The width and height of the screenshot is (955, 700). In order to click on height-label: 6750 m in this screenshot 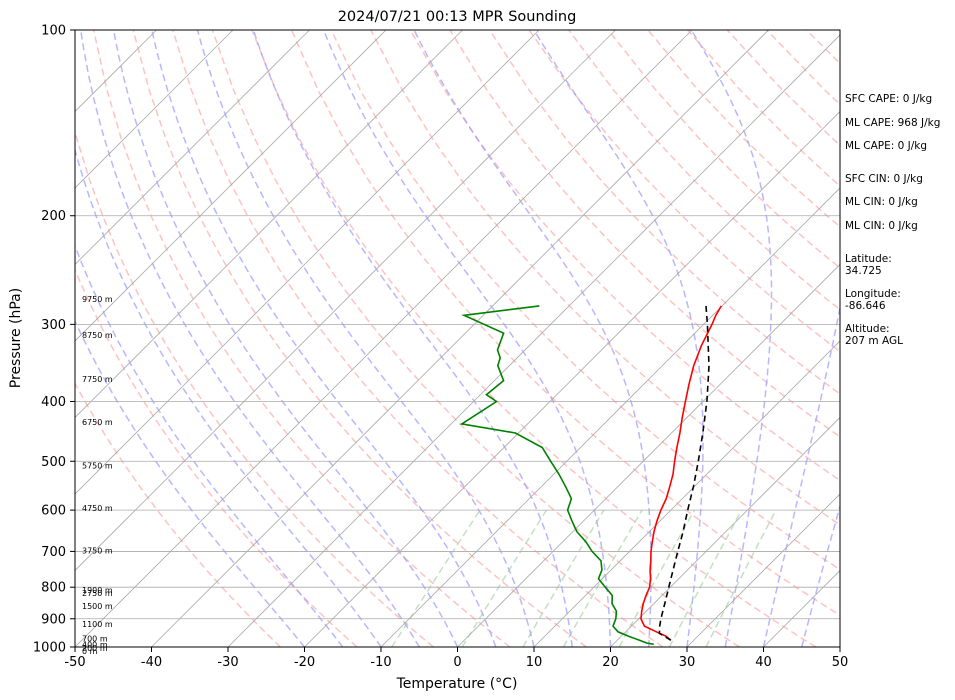, I will do `click(97, 422)`.